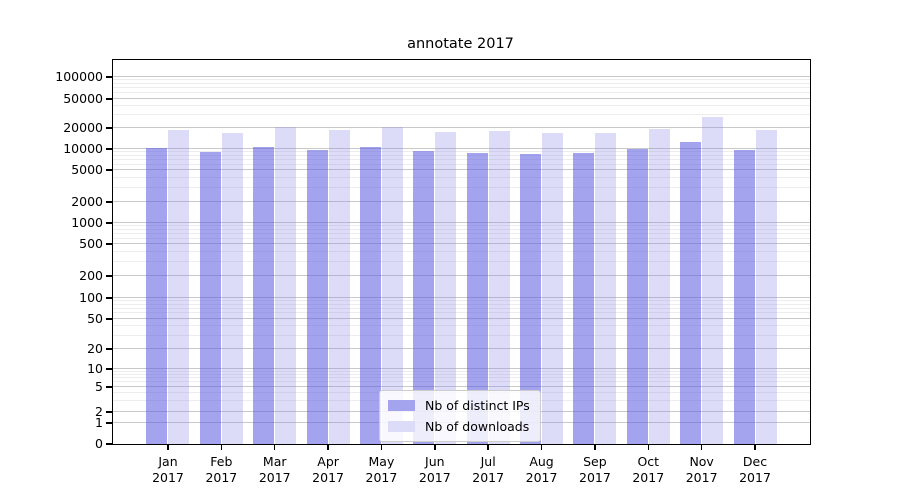 This screenshot has height=500, width=900. Describe the element at coordinates (286, 285) in the screenshot. I see `bar-downloads-mar` at that location.